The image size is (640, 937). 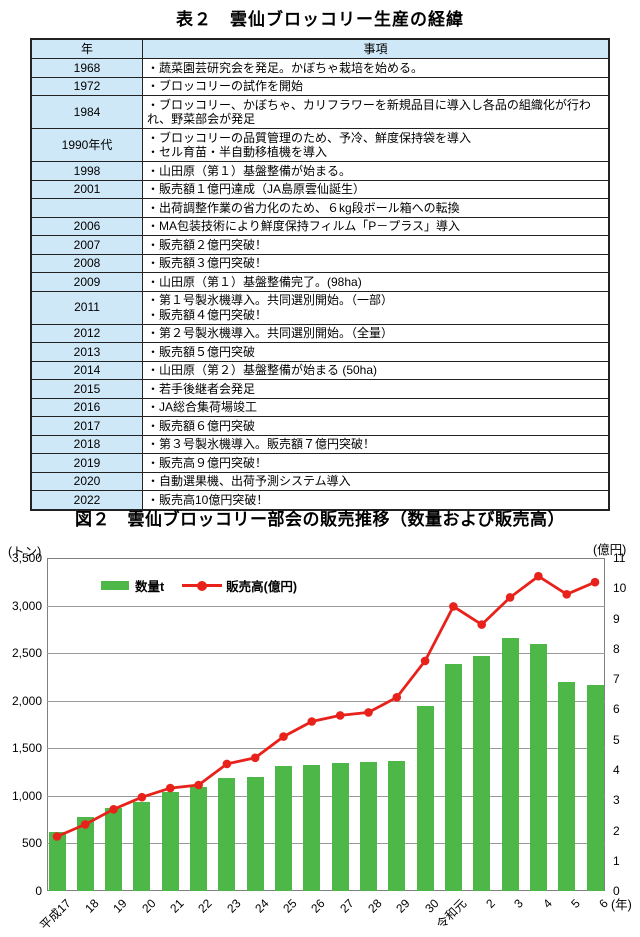 I want to click on event-item: ・販売額１億円達成（JA島原雲仙誕生）, so click(x=256, y=189).